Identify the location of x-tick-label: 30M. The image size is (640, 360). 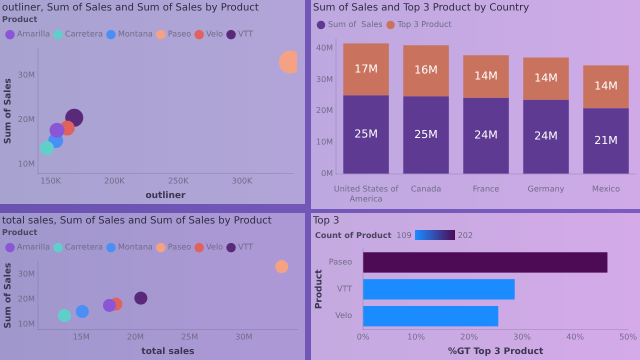
(243, 337).